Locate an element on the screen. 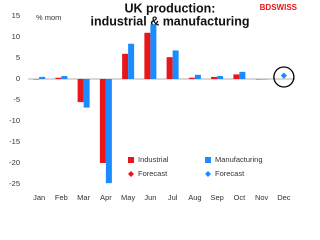  x-tick-label: Apr is located at coordinates (106, 197).